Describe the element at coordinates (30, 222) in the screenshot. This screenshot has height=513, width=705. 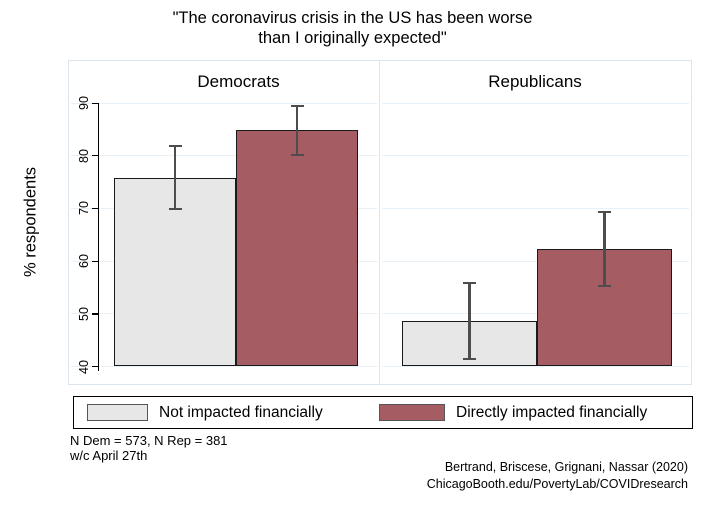
I see `y-axis-title: % respondents` at that location.